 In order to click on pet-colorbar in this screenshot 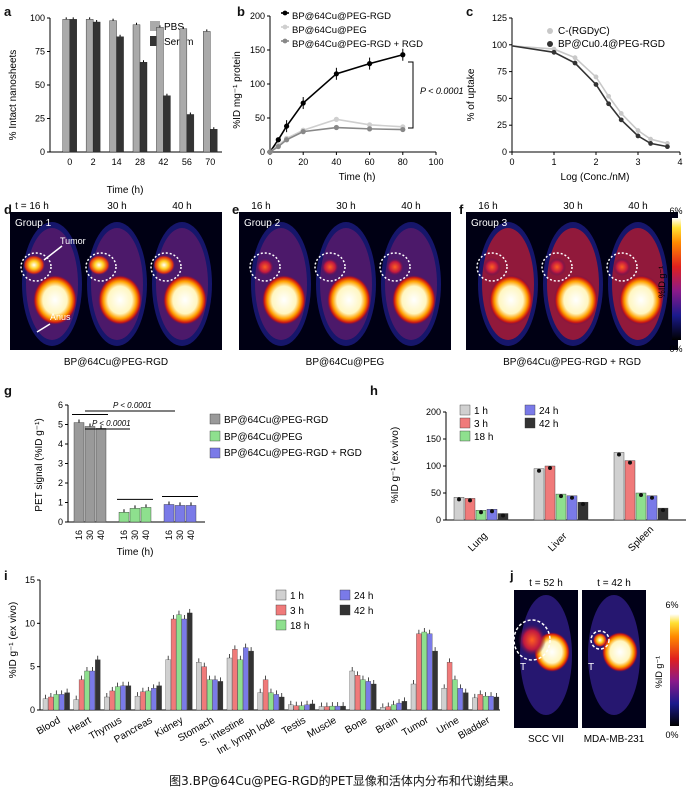, I will do `click(676, 279)`.